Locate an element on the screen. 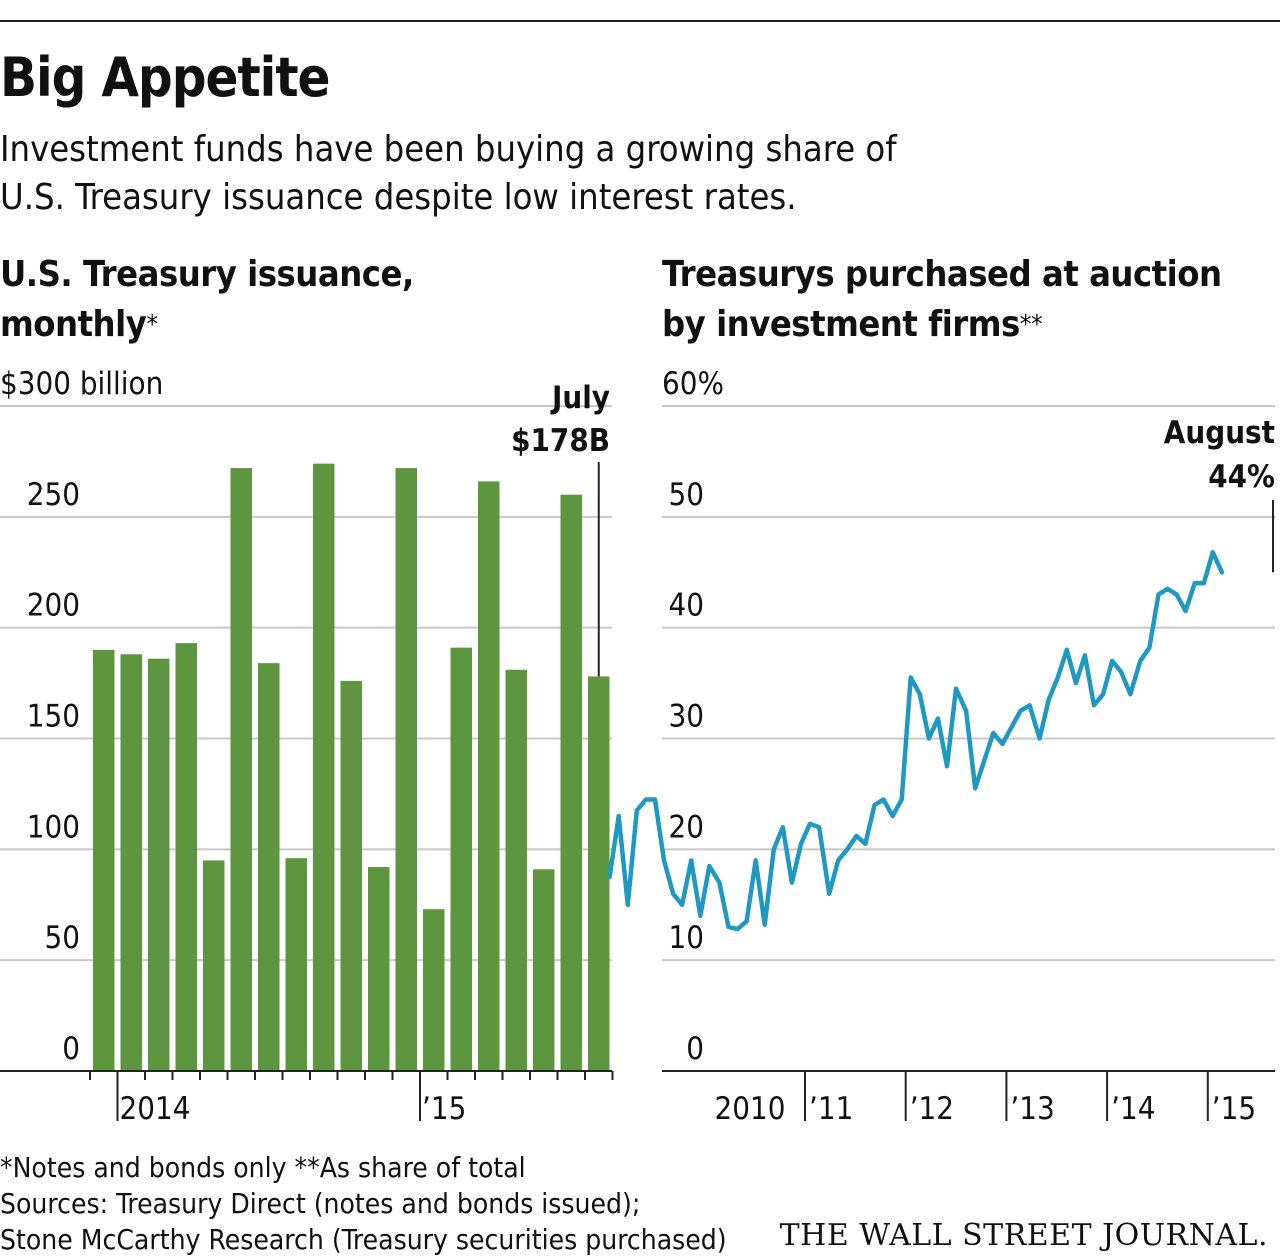  line-xtick-label: ’12 is located at coordinates (932, 1109).